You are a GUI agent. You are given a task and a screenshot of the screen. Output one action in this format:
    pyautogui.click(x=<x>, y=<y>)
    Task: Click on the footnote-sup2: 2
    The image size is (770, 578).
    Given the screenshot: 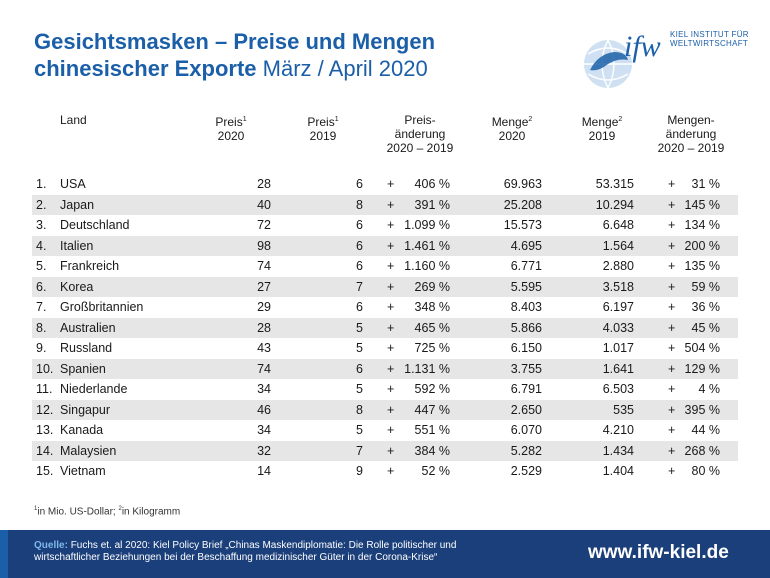 What is the action you would take?
    pyautogui.click(x=120, y=509)
    